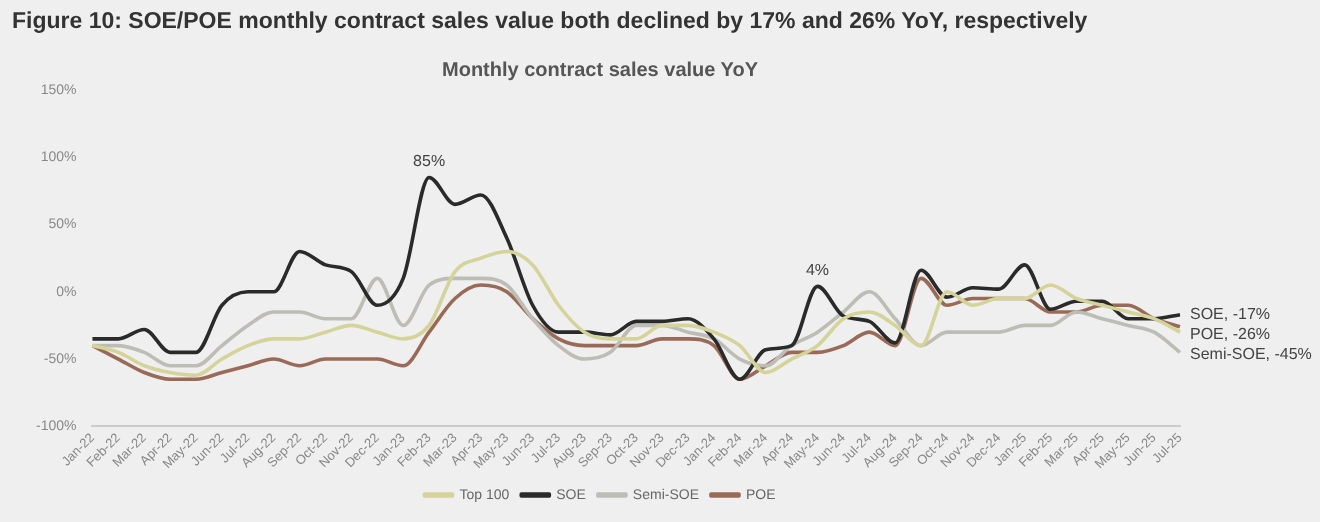  Describe the element at coordinates (1230, 334) in the screenshot. I see `annotation: POE, -26%` at that location.